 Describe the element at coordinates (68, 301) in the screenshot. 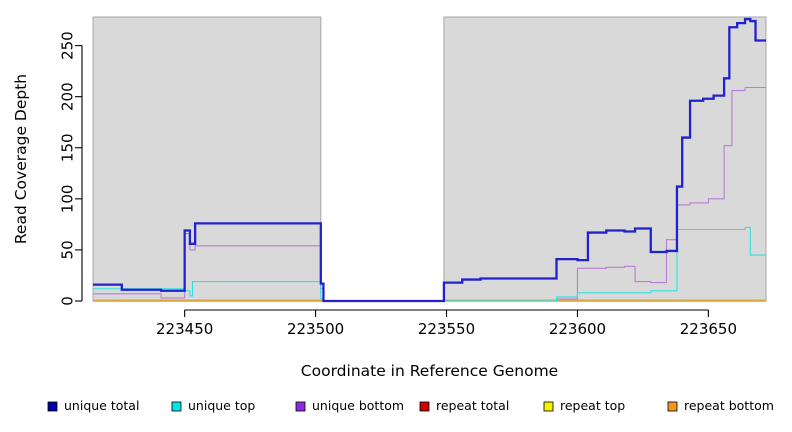

I see `y-tick-label-0: 0` at that location.